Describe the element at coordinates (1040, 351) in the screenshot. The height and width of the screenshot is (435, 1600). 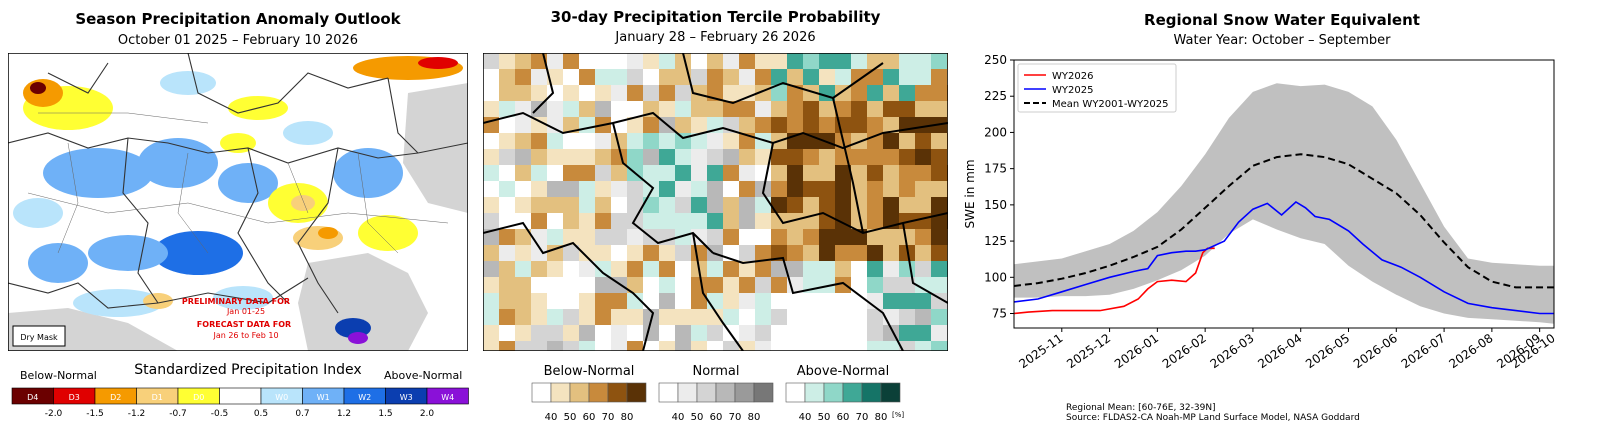
I see `x-tick-label: 2025-11` at that location.